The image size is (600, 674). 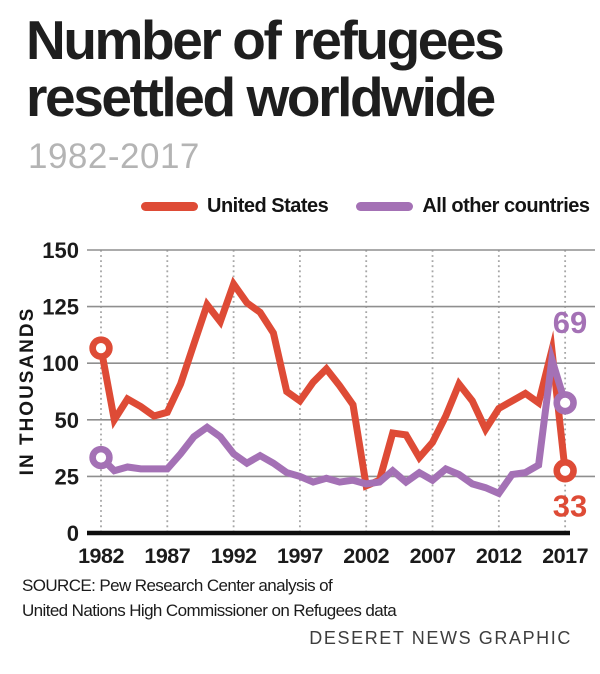 I want to click on end-value-label: 33, so click(x=570, y=506).